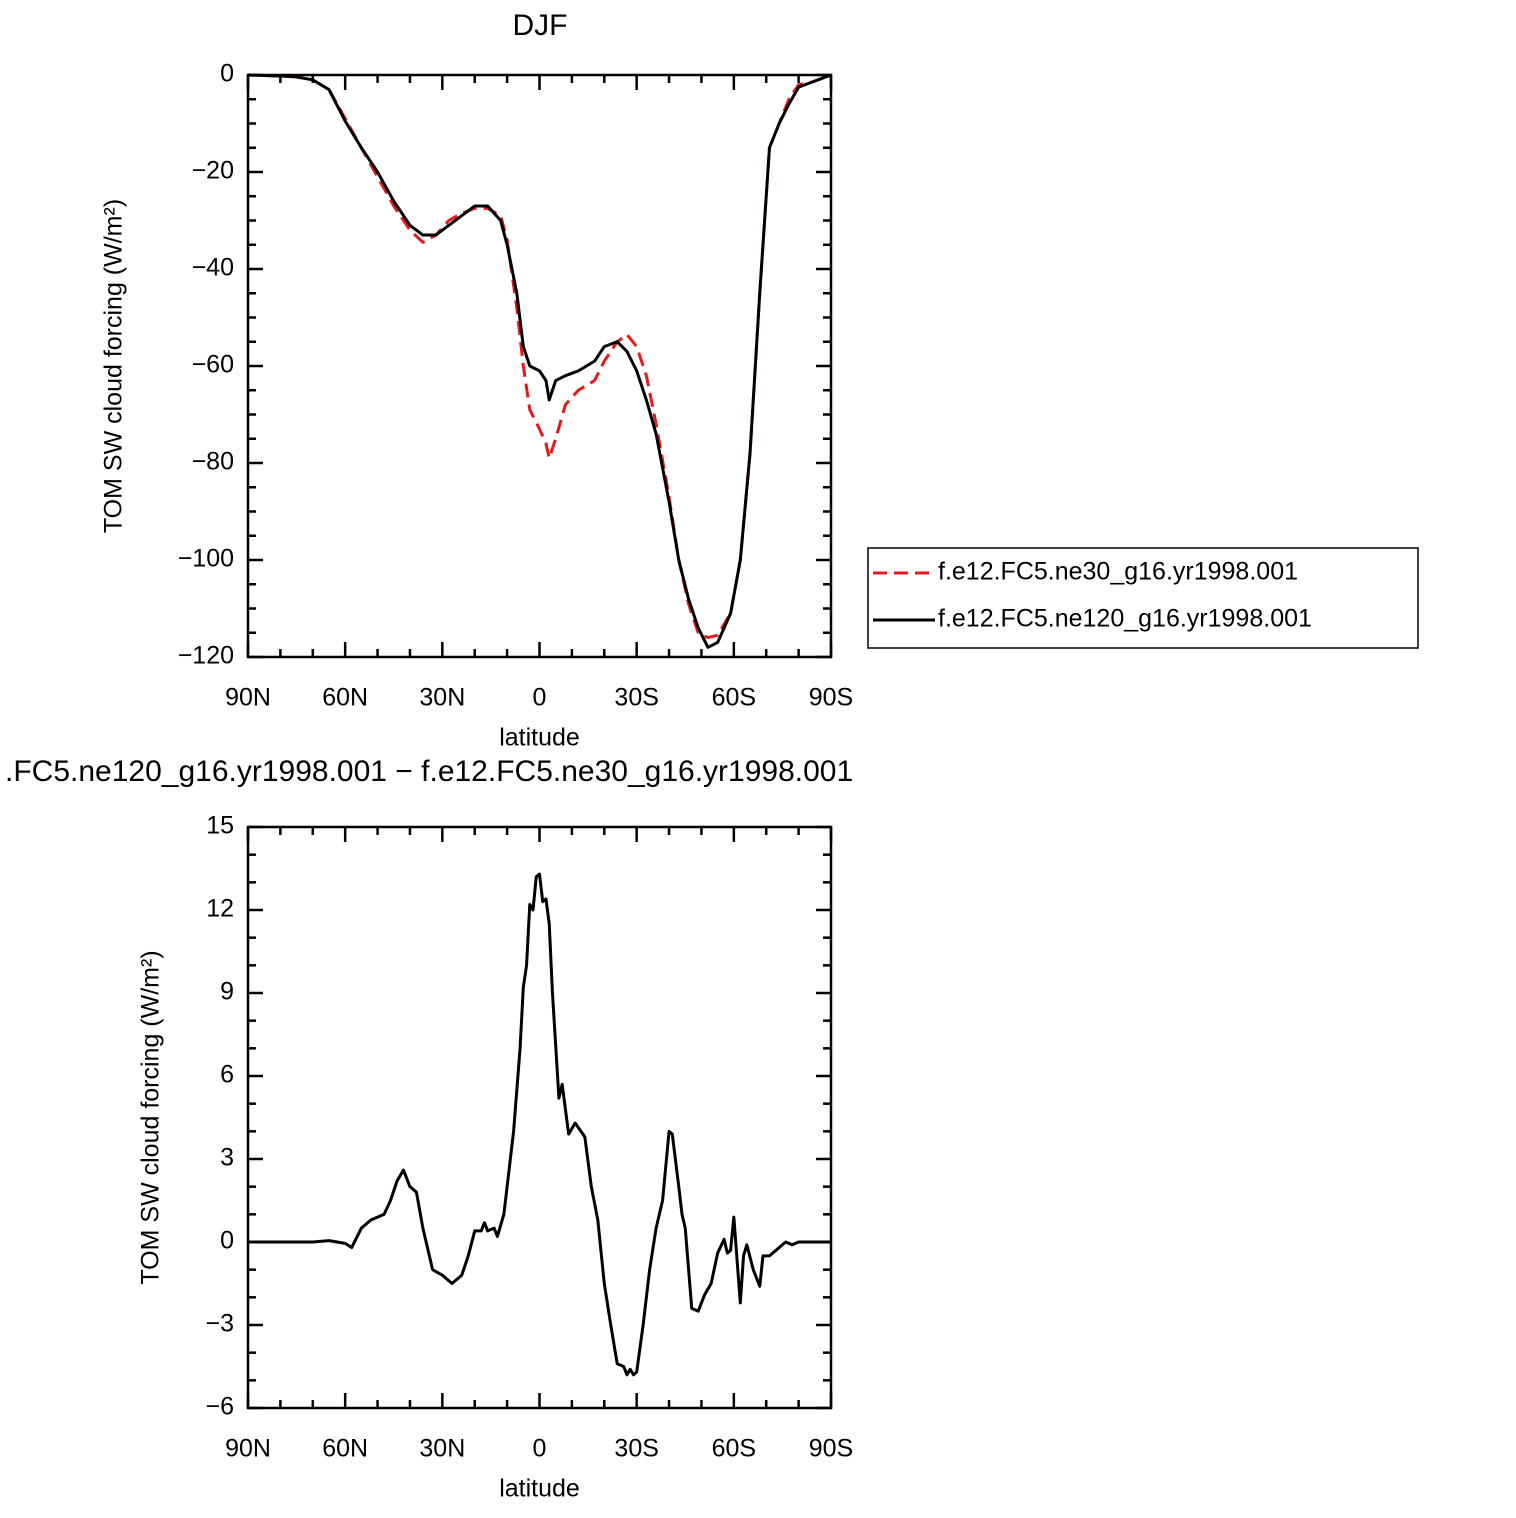 Image resolution: width=1516 pixels, height=1518 pixels. I want to click on chart-title: DJF, so click(540, 25).